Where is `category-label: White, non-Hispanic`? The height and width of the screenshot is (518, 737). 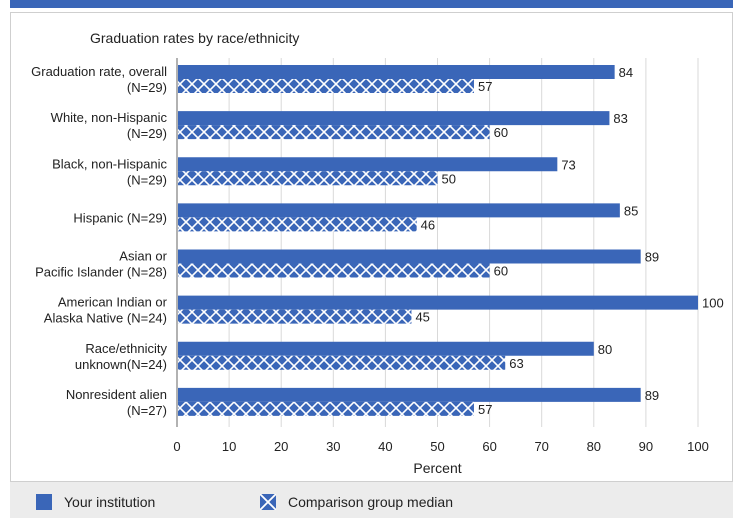
category-label: White, non-Hispanic is located at coordinates (109, 117).